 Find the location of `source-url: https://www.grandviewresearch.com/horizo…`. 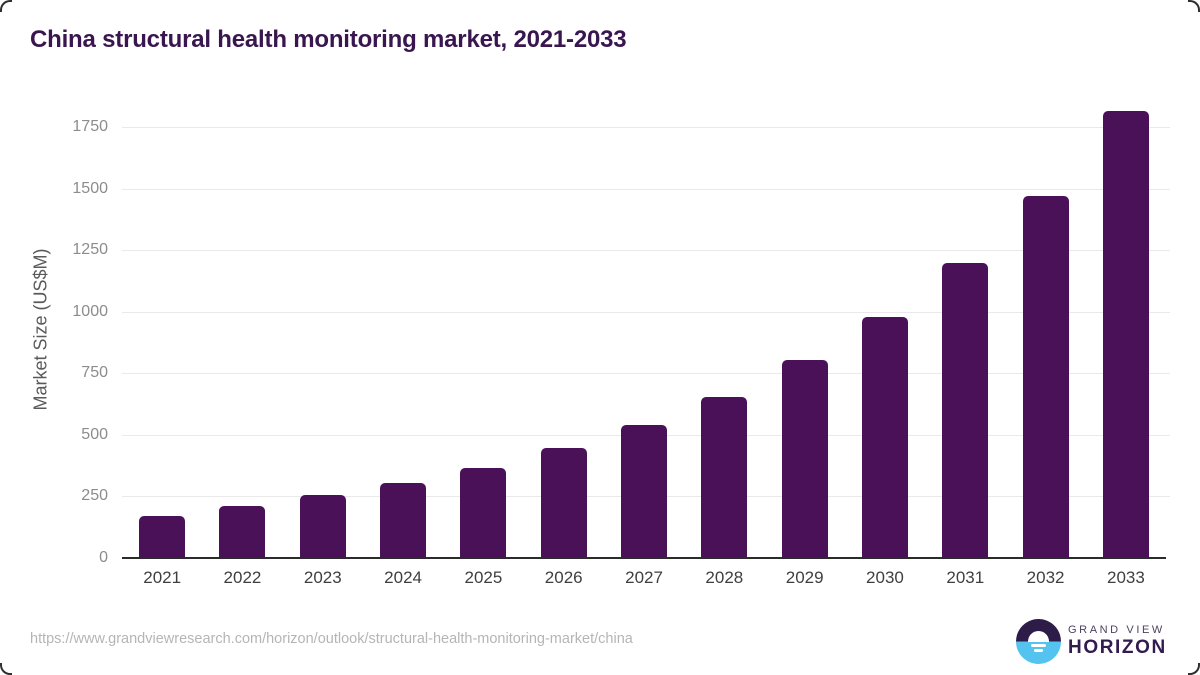

source-url: https://www.grandviewresearch.com/horizo… is located at coordinates (331, 639).